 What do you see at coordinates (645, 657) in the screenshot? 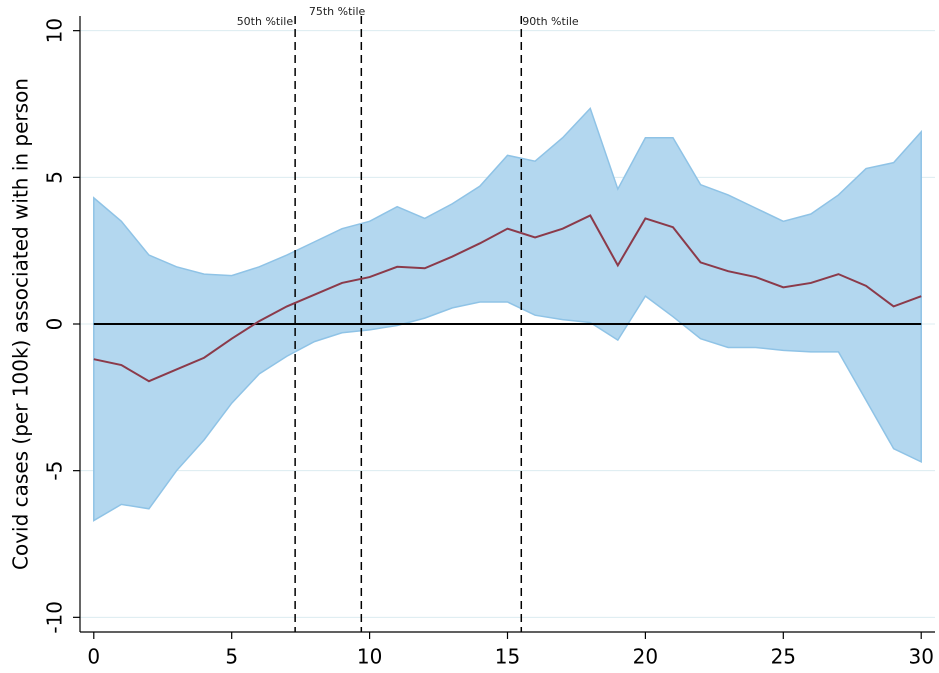
I see `x-tick-label: 20` at bounding box center [645, 657].